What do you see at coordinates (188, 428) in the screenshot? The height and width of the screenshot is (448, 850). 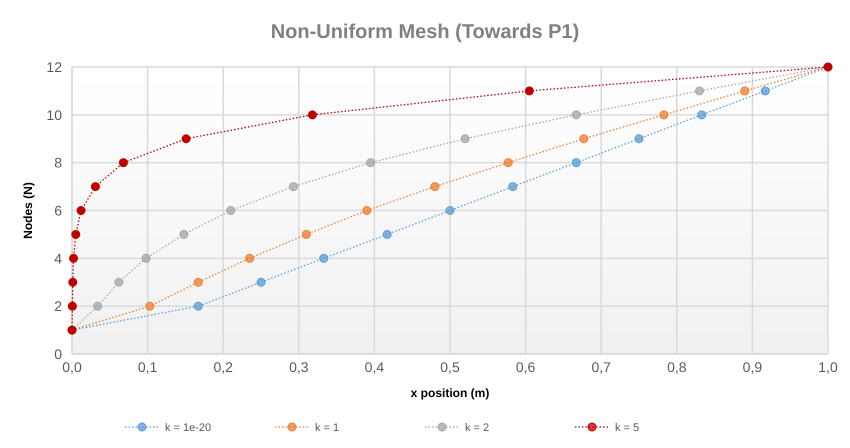 I see `legend-label: k = 1e-20` at bounding box center [188, 428].